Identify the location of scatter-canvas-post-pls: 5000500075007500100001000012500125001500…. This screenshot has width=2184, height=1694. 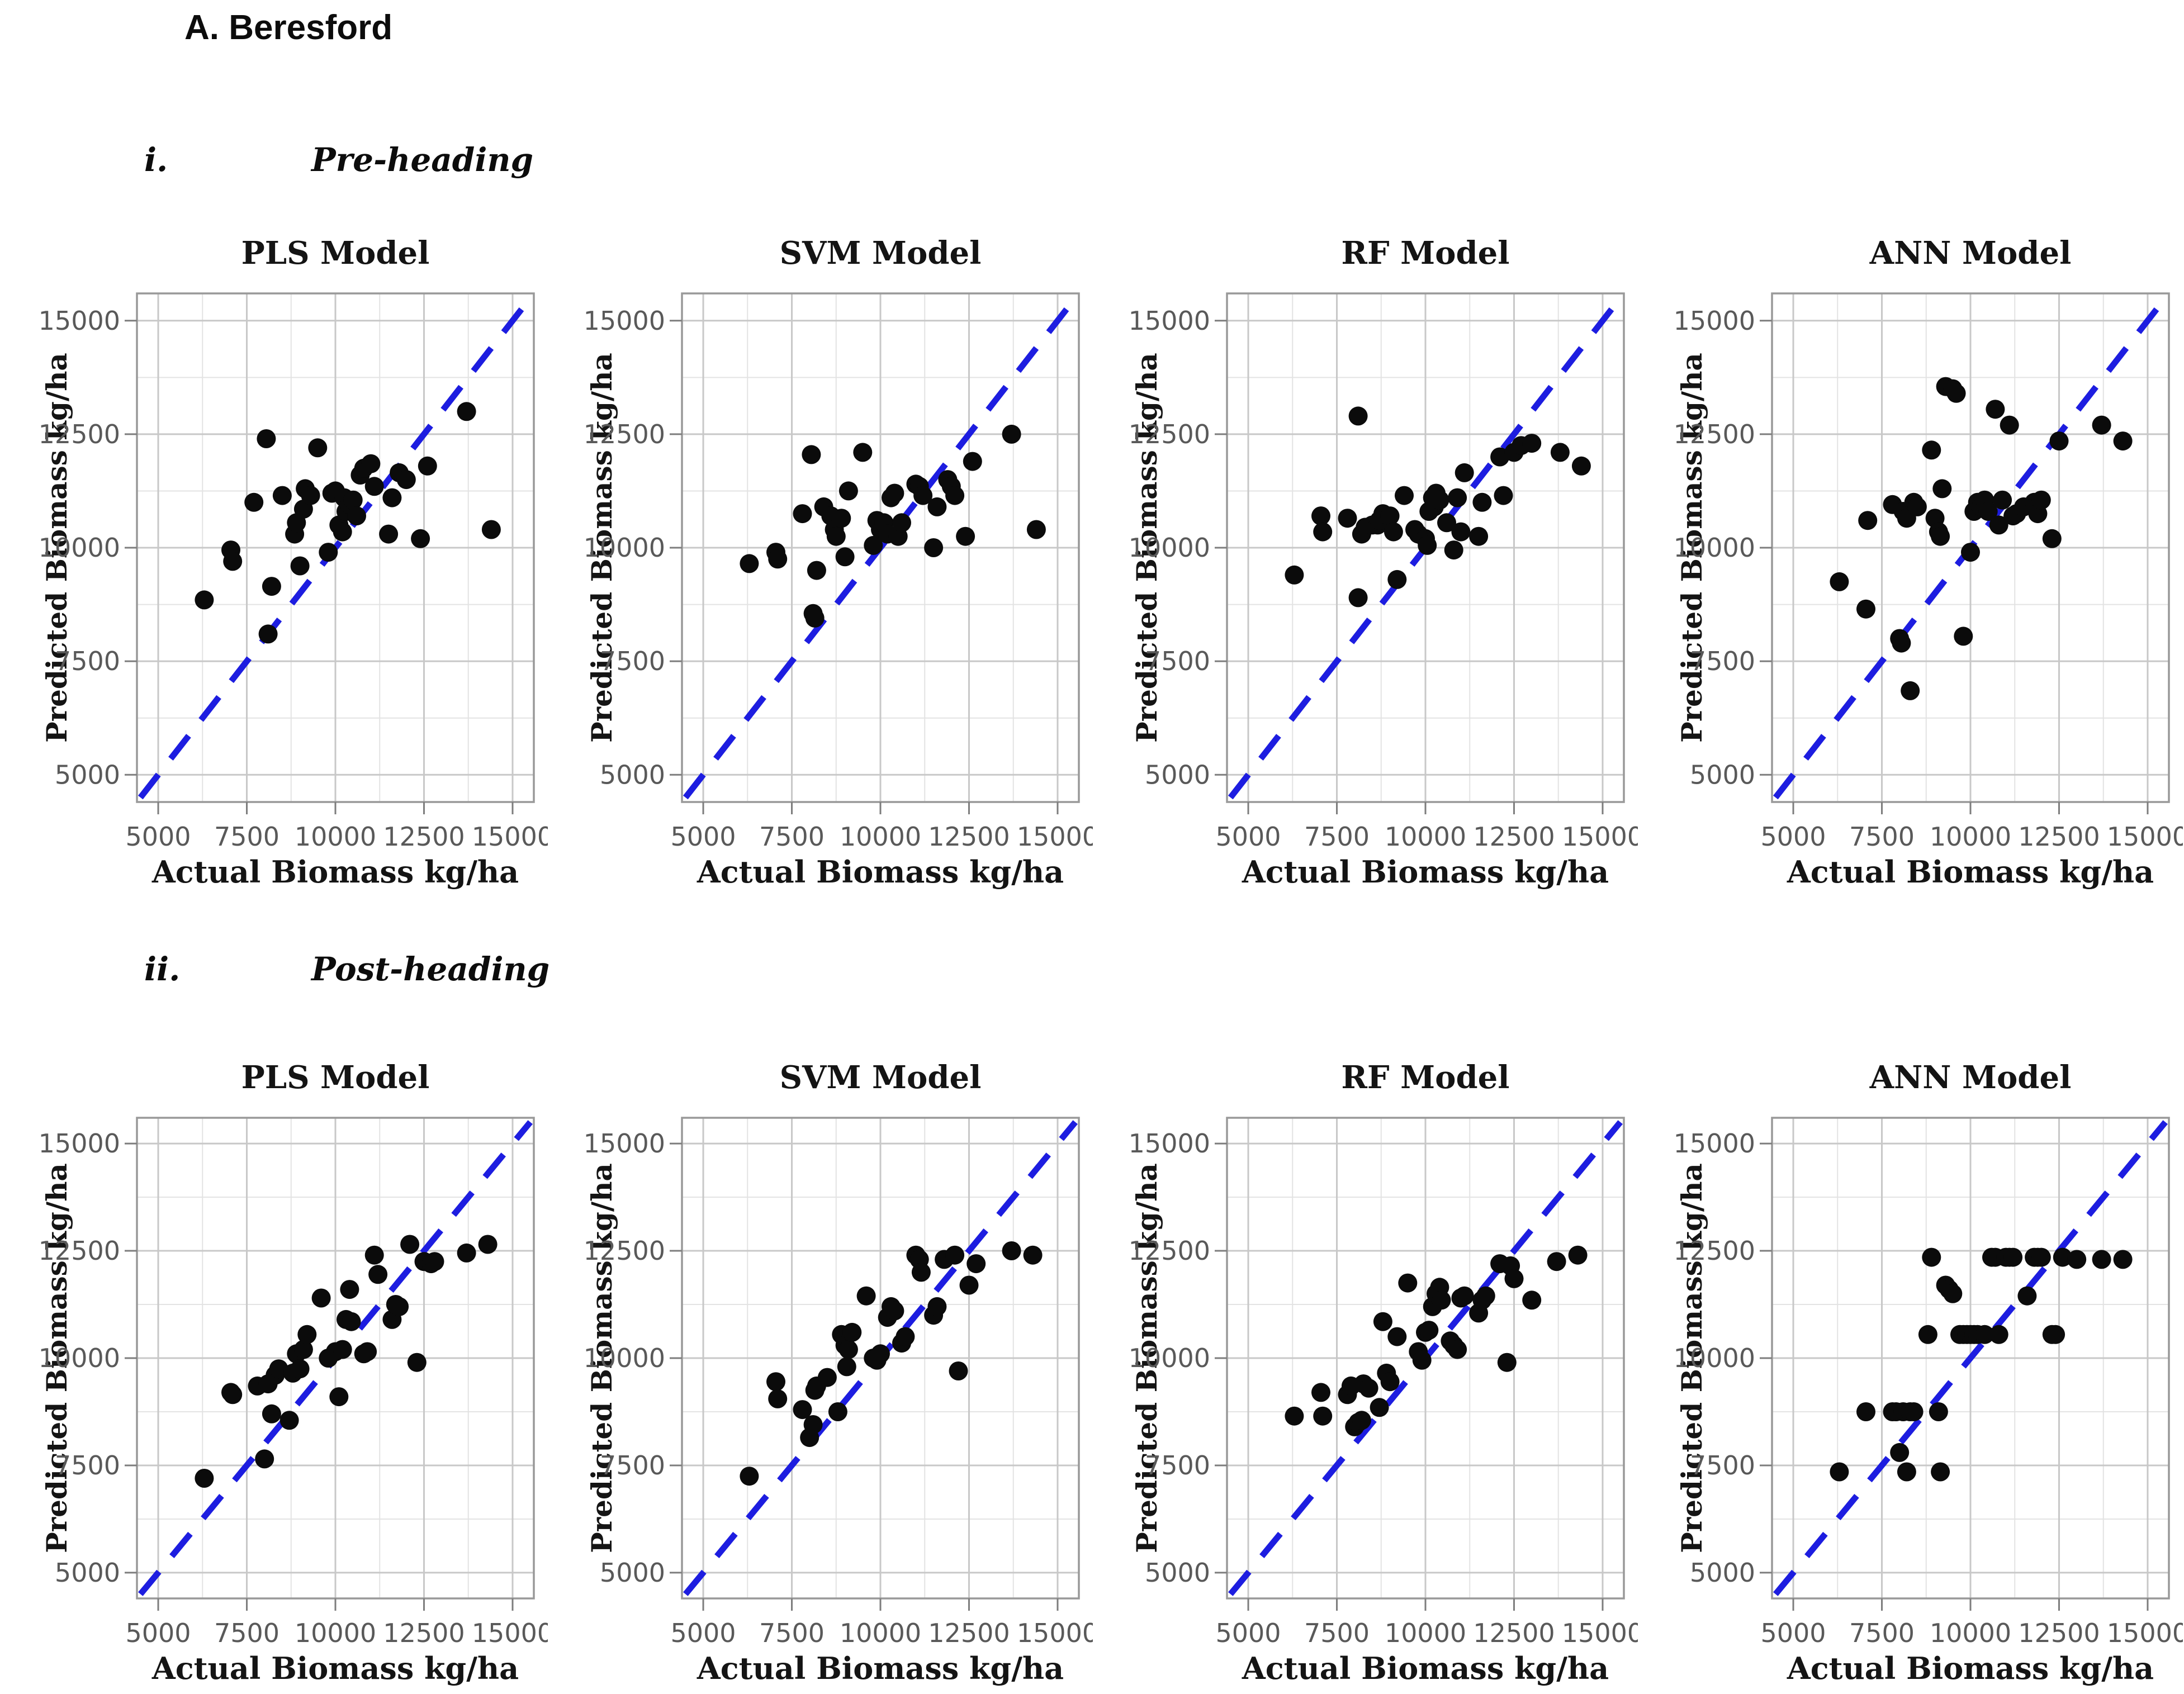
(293, 1382).